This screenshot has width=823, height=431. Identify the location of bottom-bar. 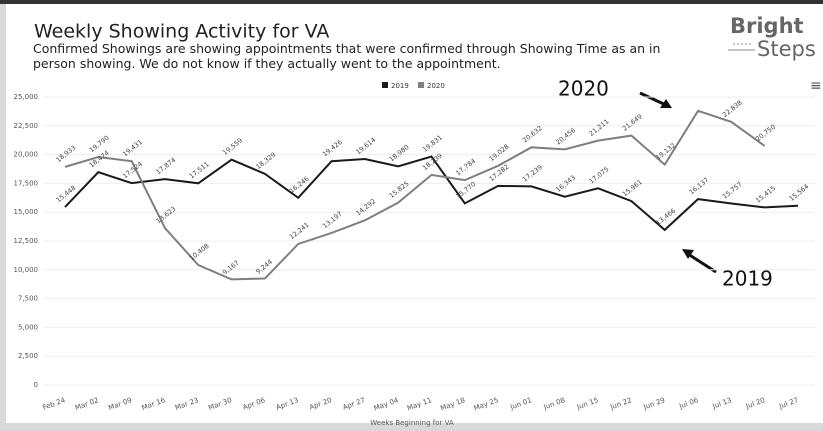
(411, 427).